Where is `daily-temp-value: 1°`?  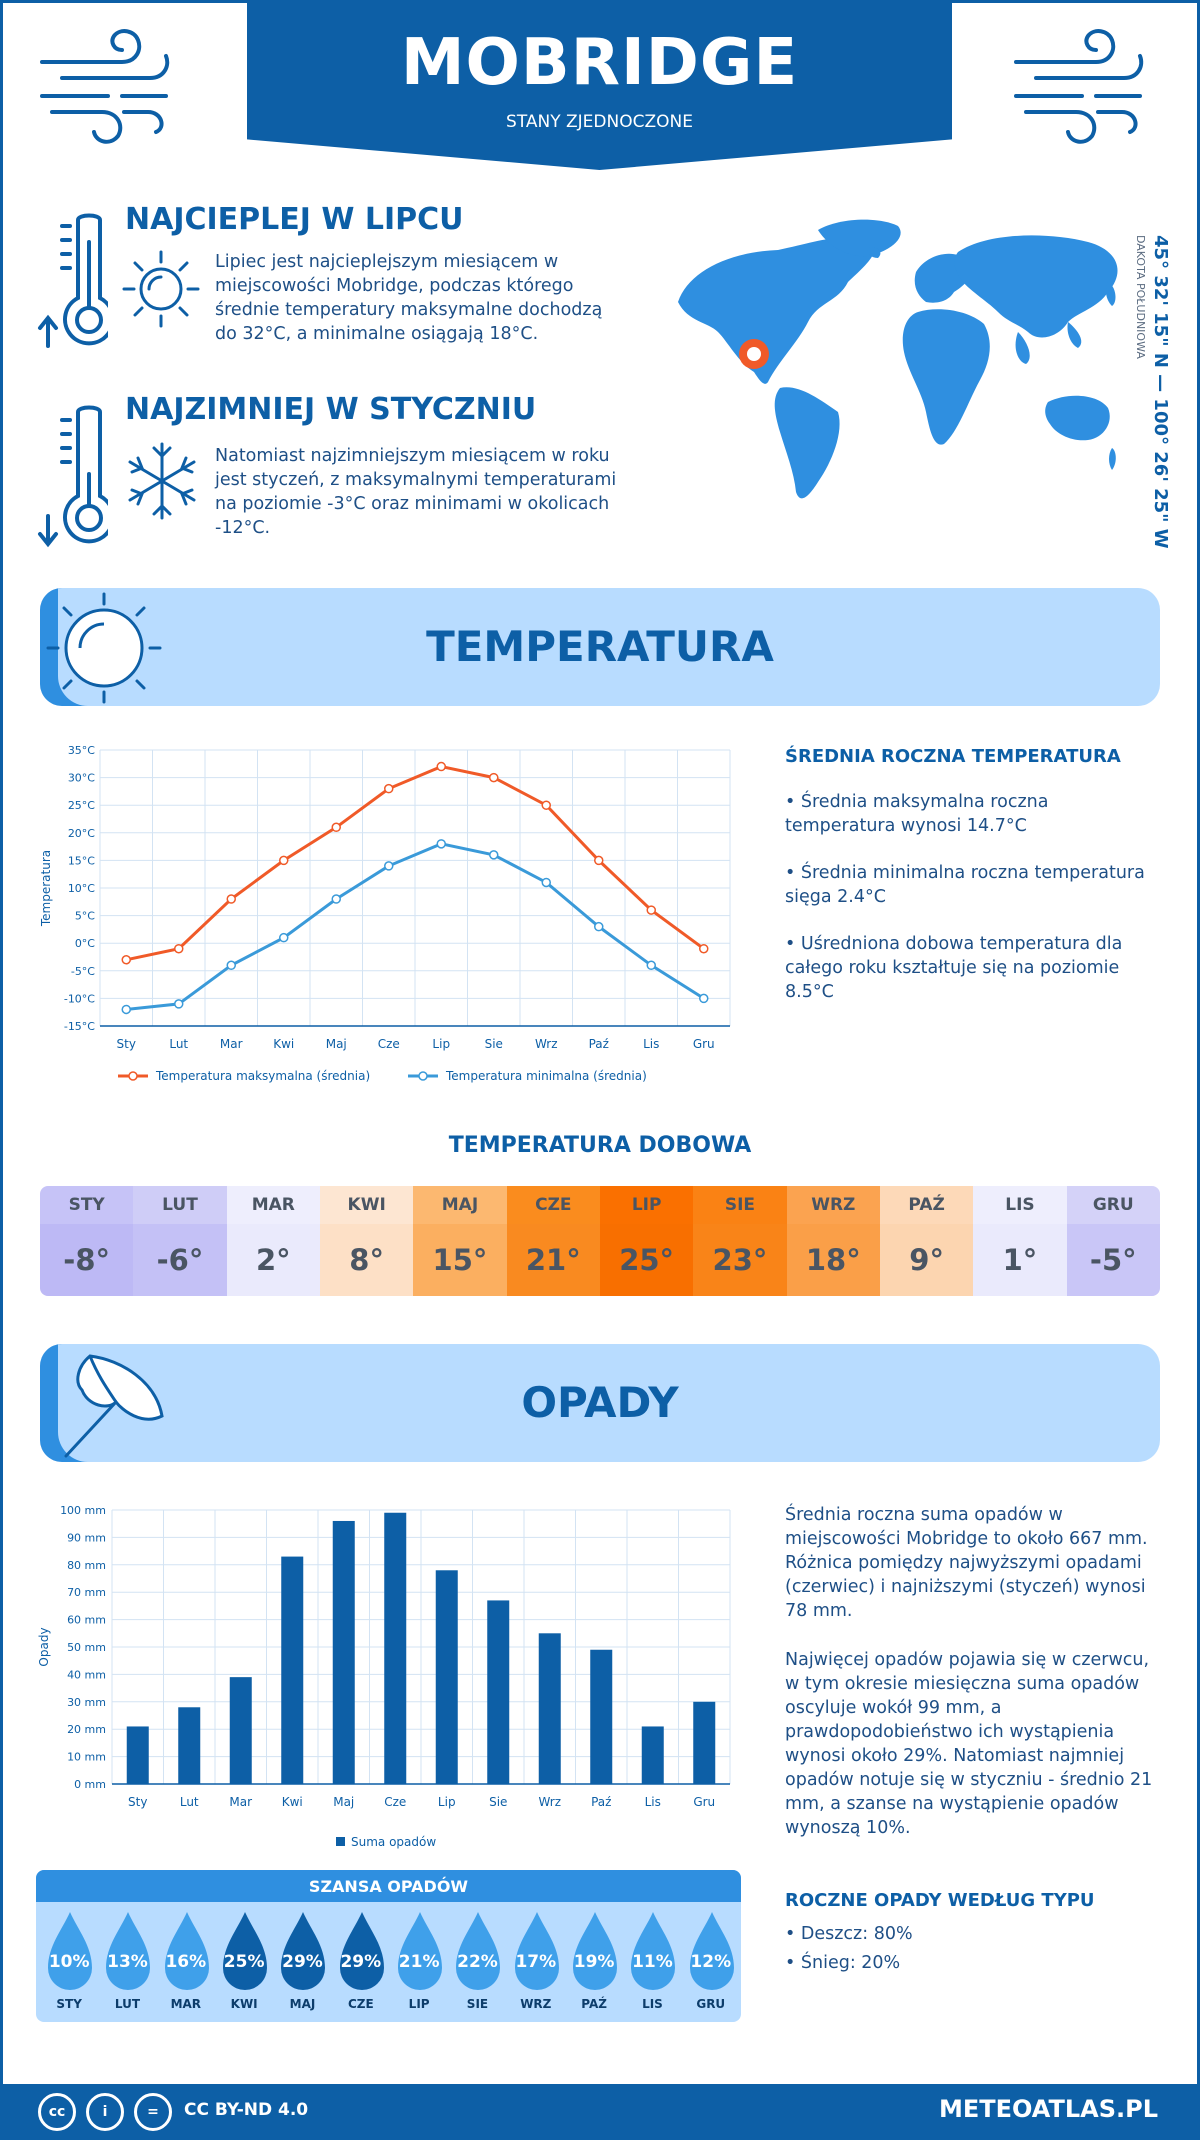 daily-temp-value: 1° is located at coordinates (1020, 1260).